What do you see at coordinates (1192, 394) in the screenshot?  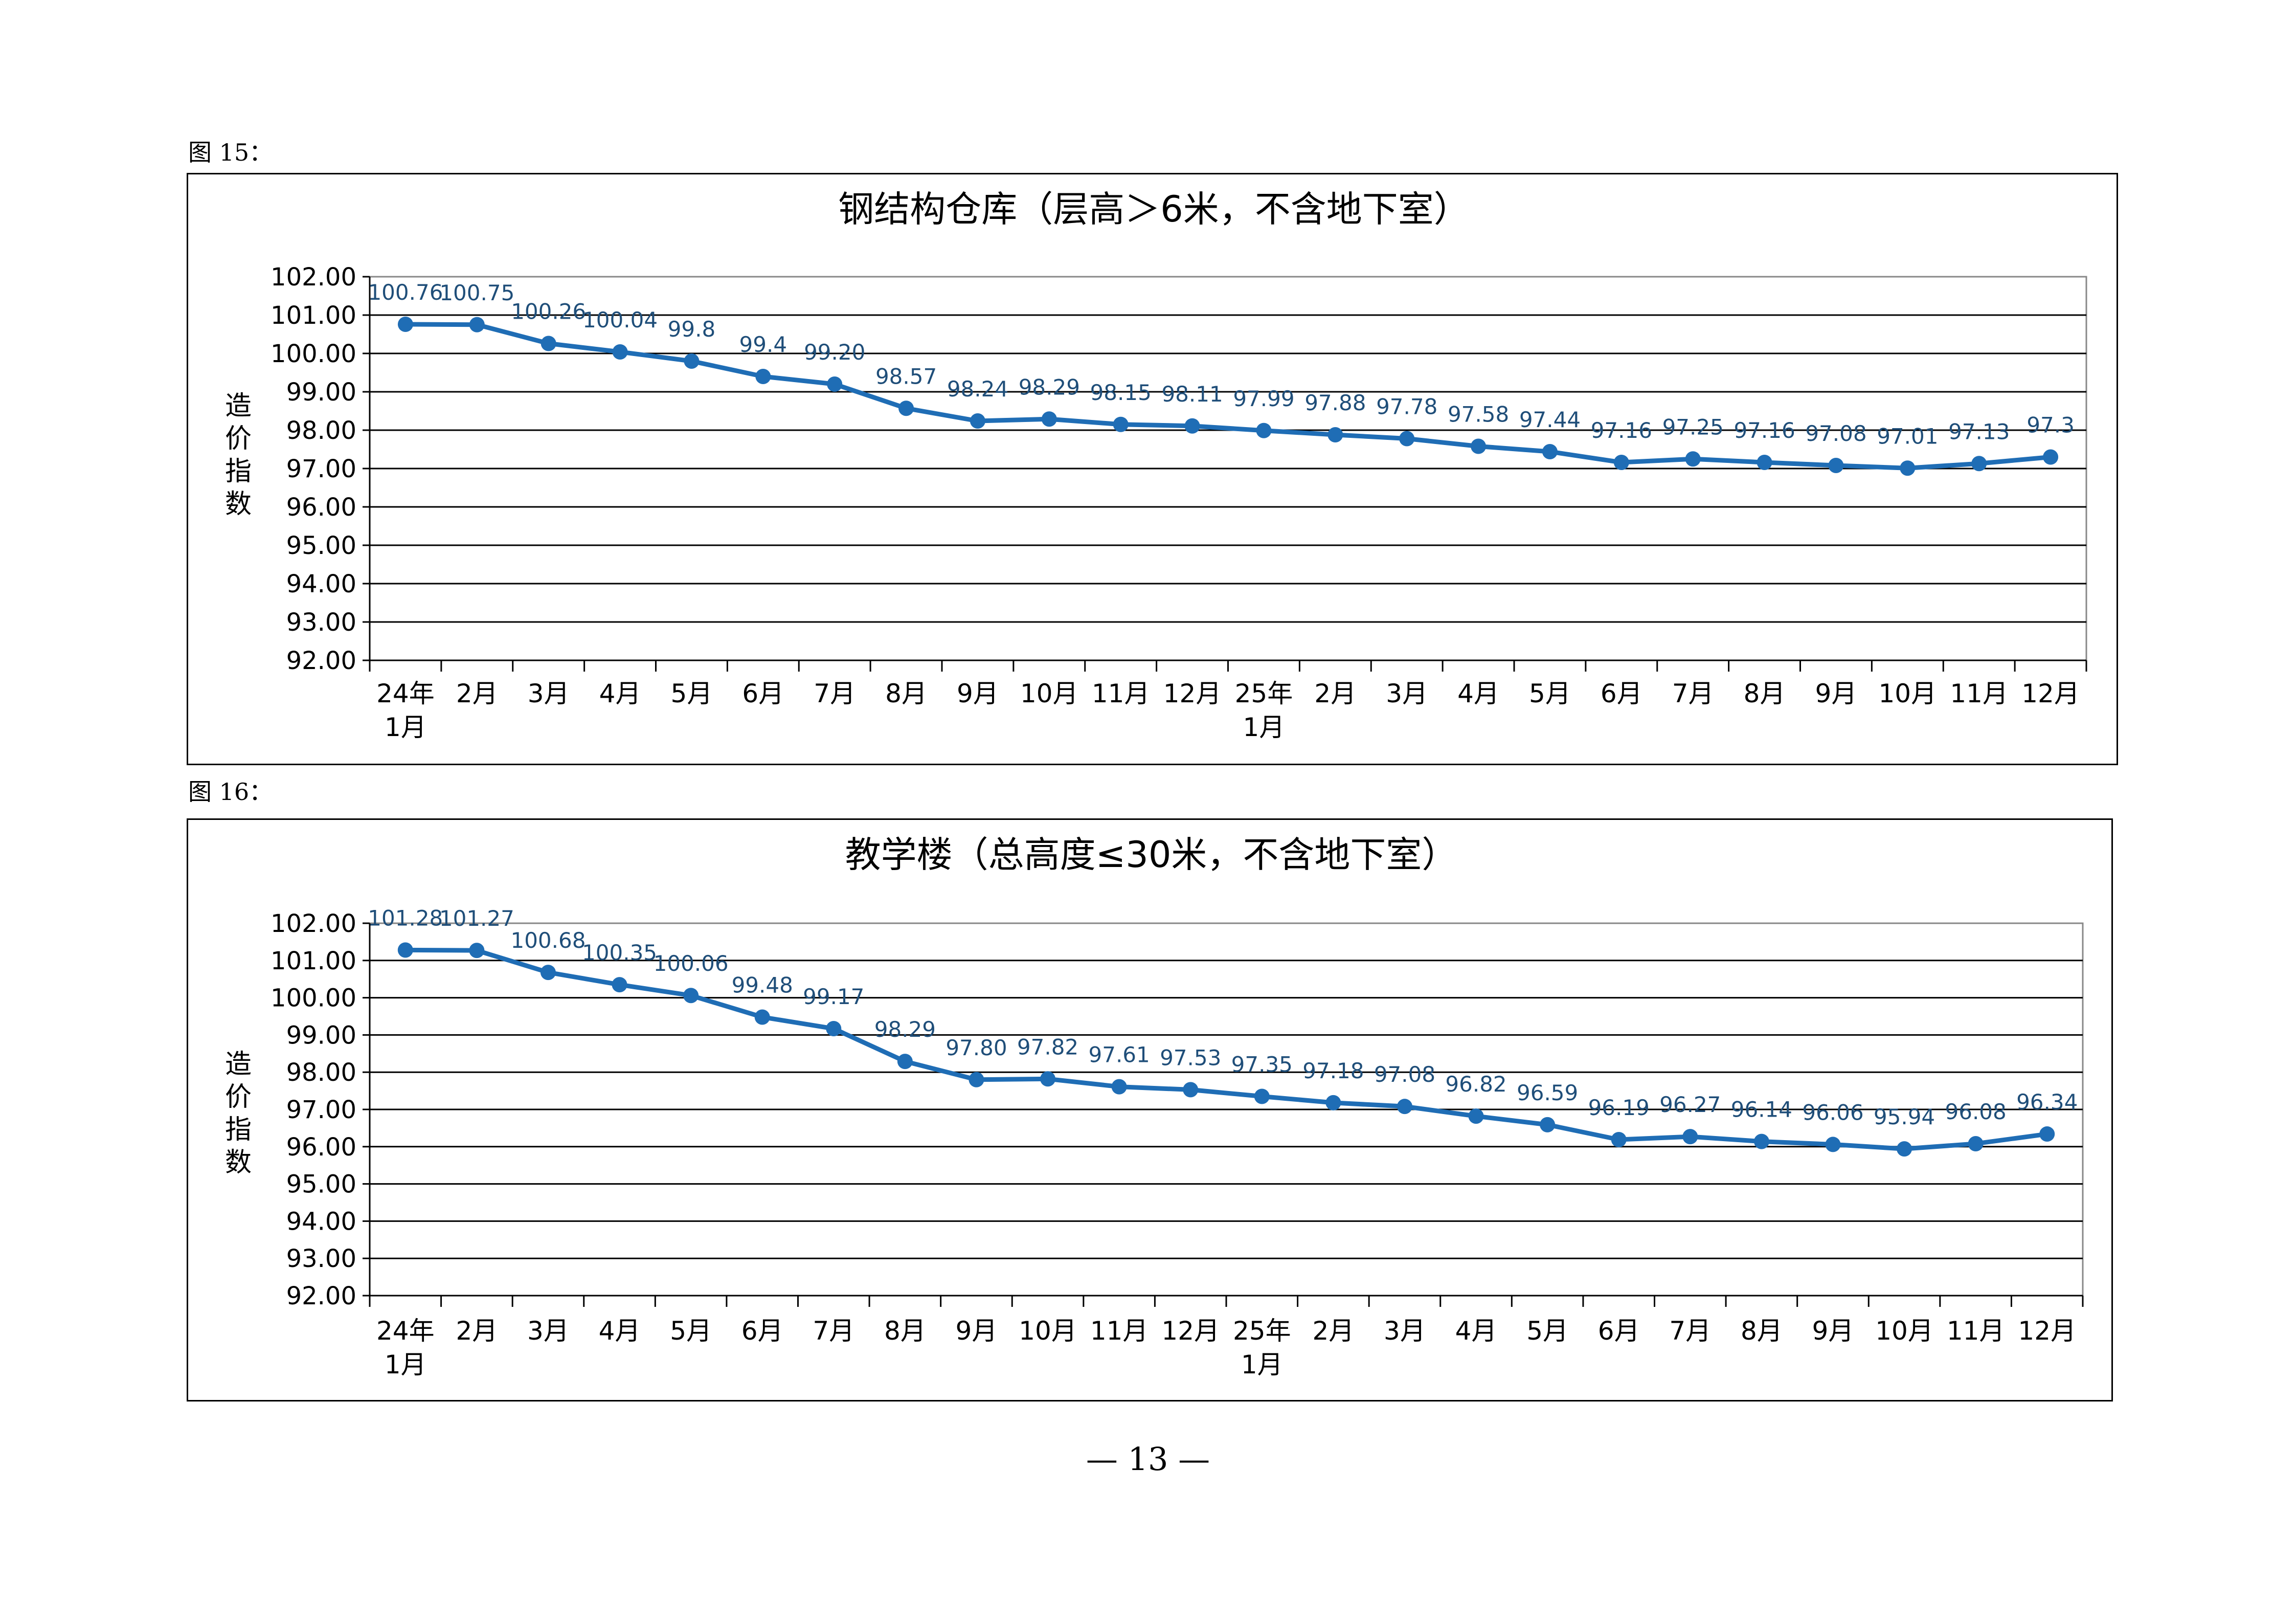 I see `data-label: 98.11` at bounding box center [1192, 394].